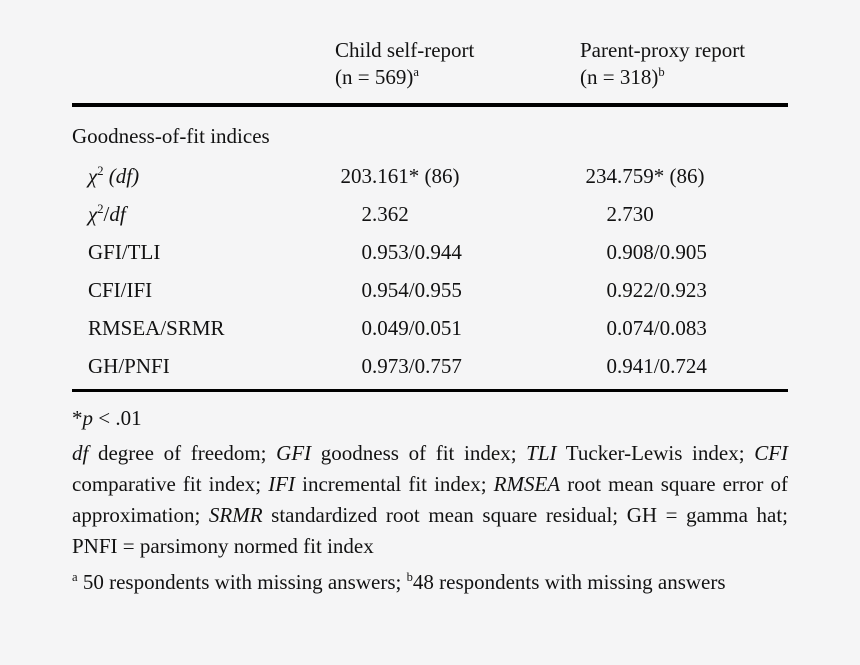 The height and width of the screenshot is (665, 860). I want to click on row-label: RMSEA/SRMR, so click(156, 327).